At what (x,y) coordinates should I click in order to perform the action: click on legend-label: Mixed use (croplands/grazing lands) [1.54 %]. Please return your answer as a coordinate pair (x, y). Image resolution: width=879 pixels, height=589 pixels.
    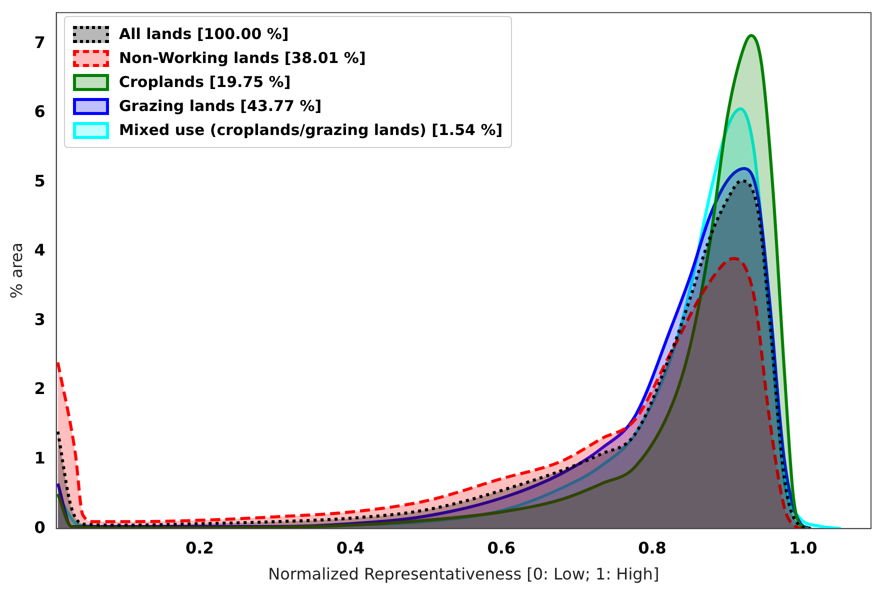
    Looking at the image, I should click on (311, 130).